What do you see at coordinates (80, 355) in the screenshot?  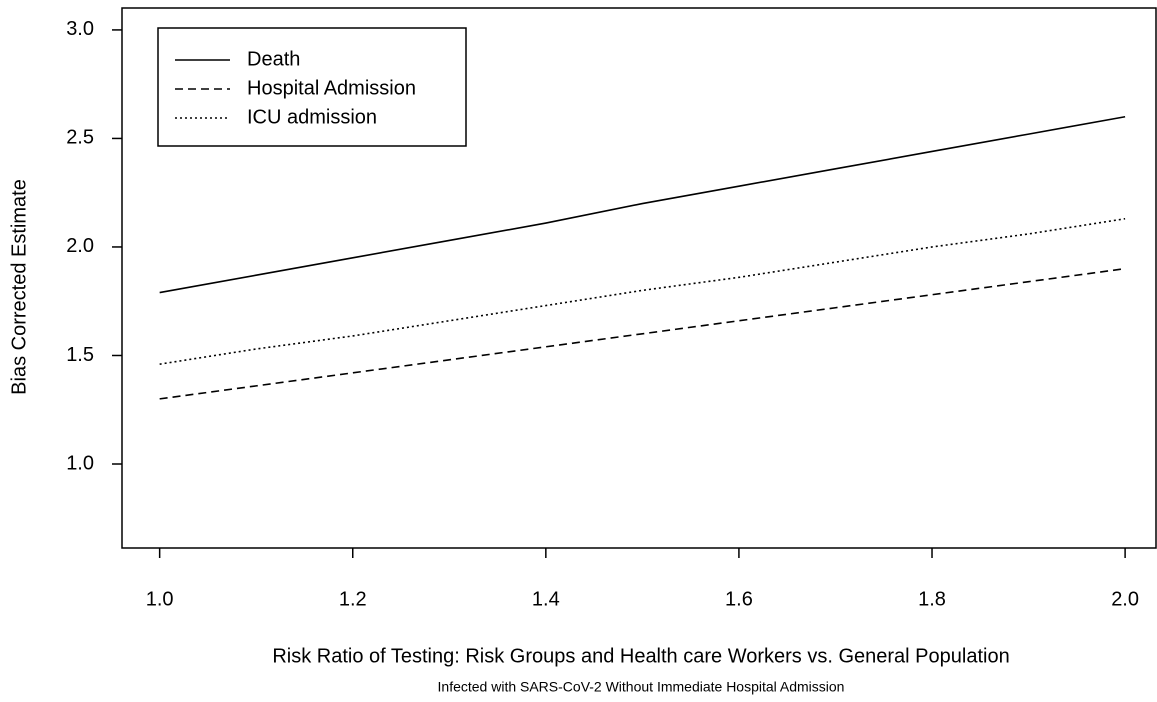 I see `y-tick-label: 1.5` at bounding box center [80, 355].